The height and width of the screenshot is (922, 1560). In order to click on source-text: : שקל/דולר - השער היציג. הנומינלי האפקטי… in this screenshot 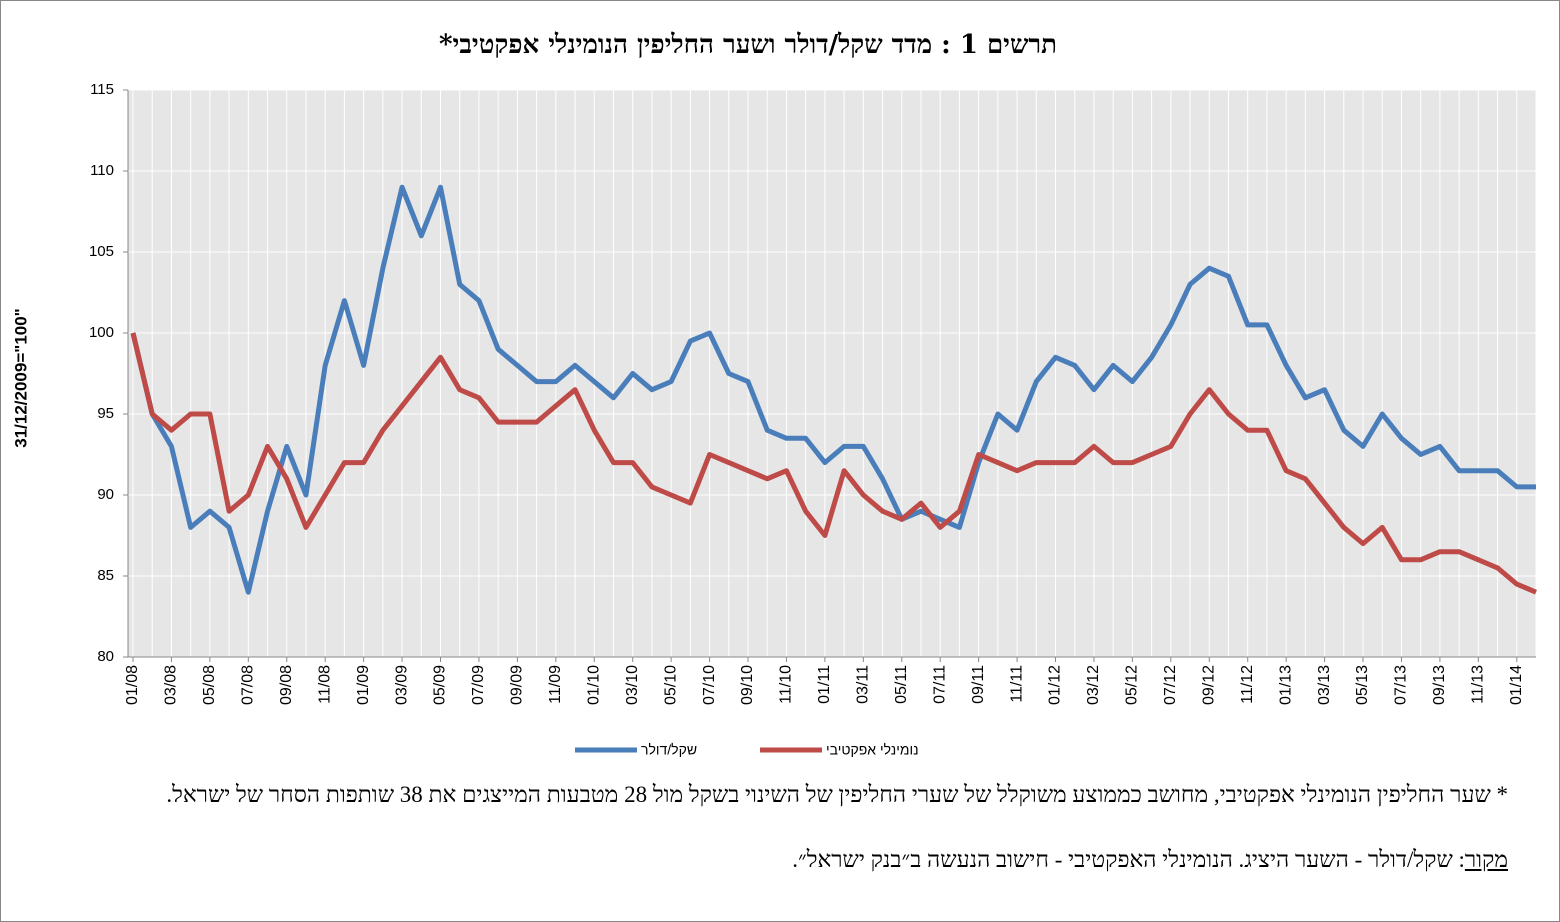, I will do `click(1128, 859)`.